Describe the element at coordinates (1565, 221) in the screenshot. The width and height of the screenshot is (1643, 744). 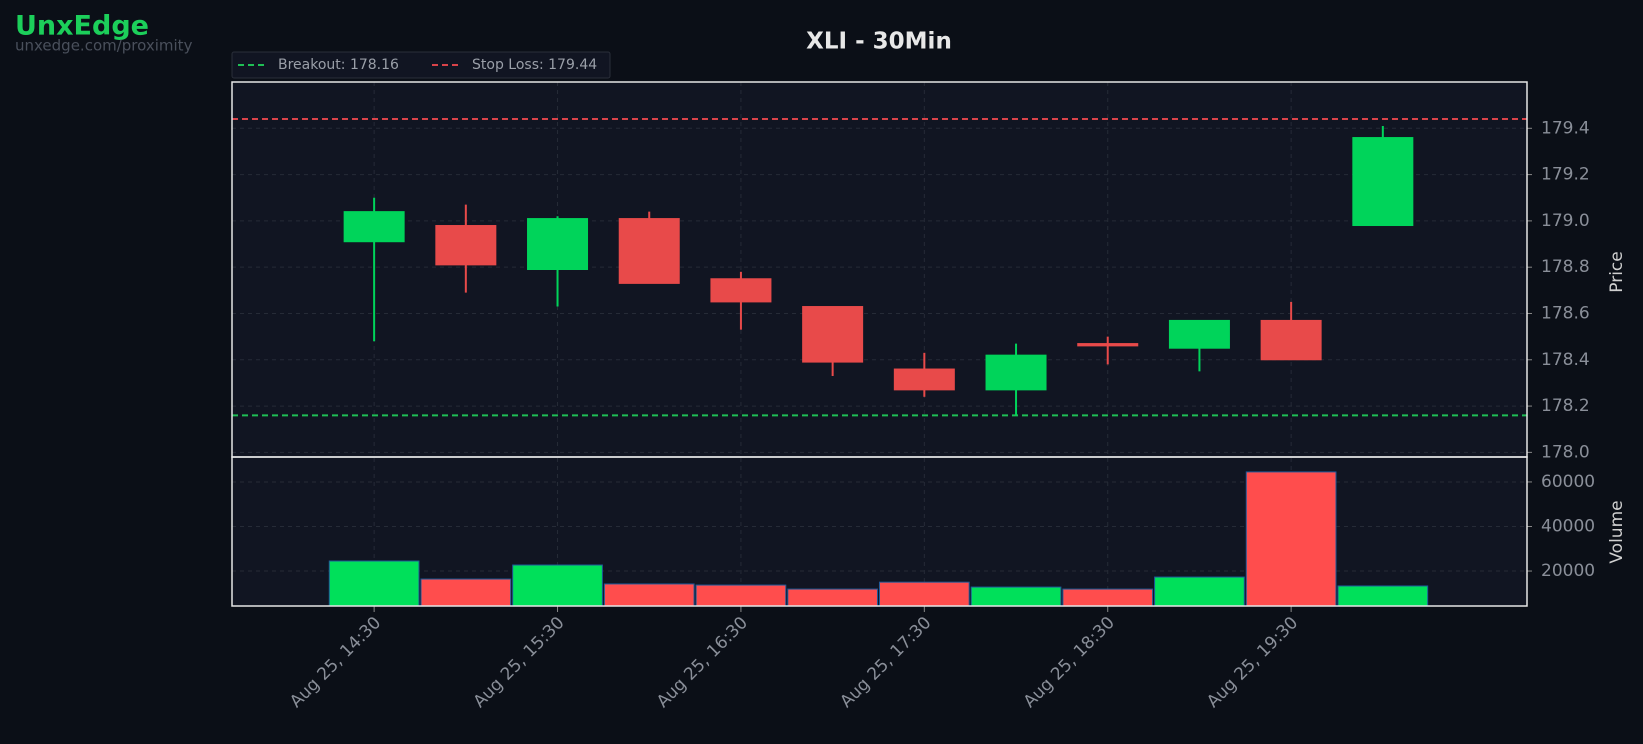
I see `y-tick-label: 179.0` at that location.